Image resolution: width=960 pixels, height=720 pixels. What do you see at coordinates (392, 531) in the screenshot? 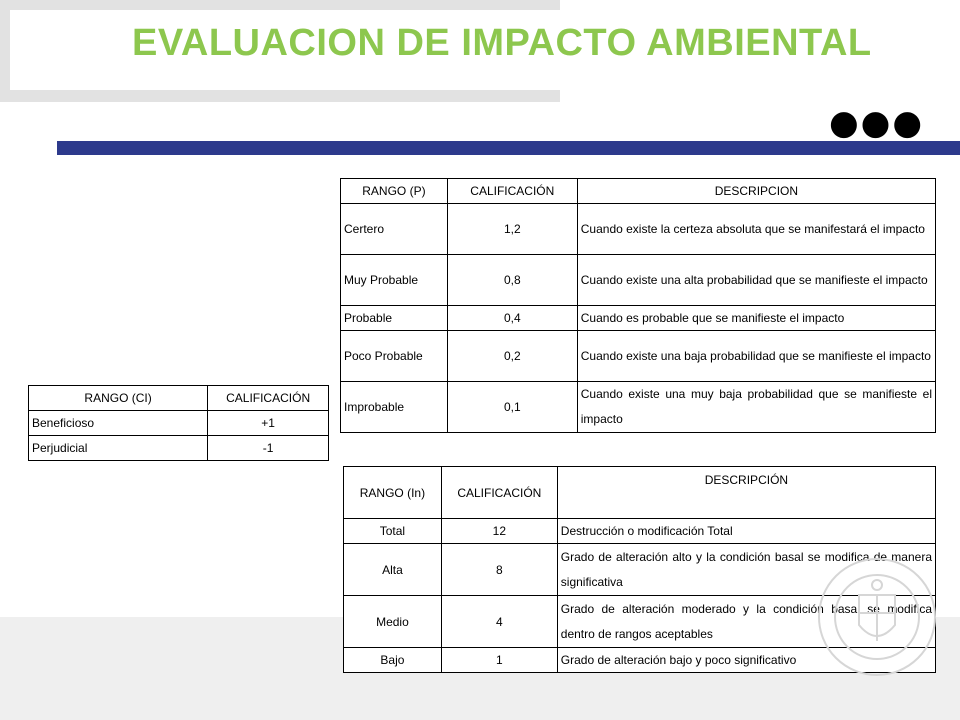
I see `range-cell: Total` at bounding box center [392, 531].